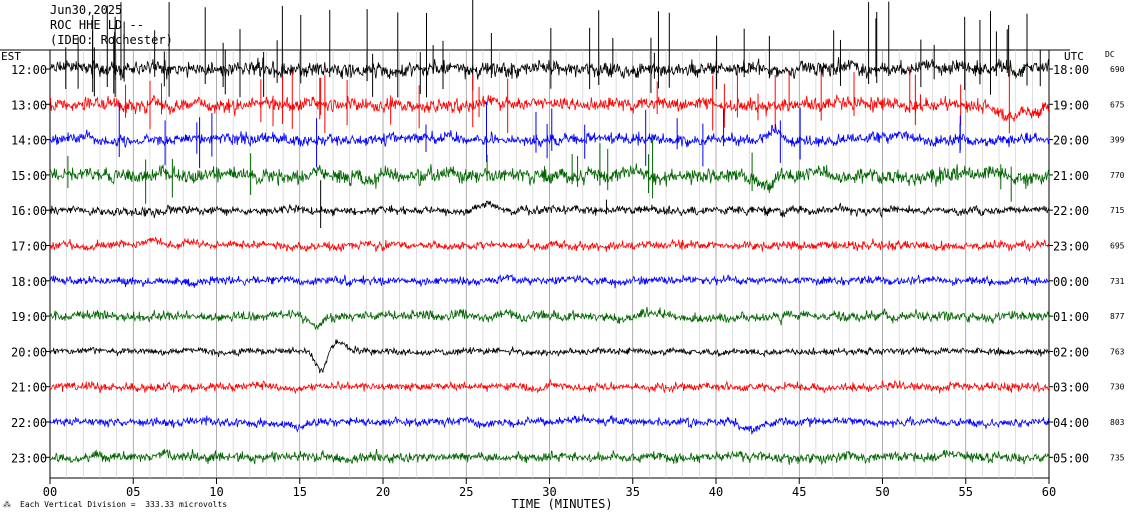  I want to click on est-time-label: 23:00, so click(29, 458).